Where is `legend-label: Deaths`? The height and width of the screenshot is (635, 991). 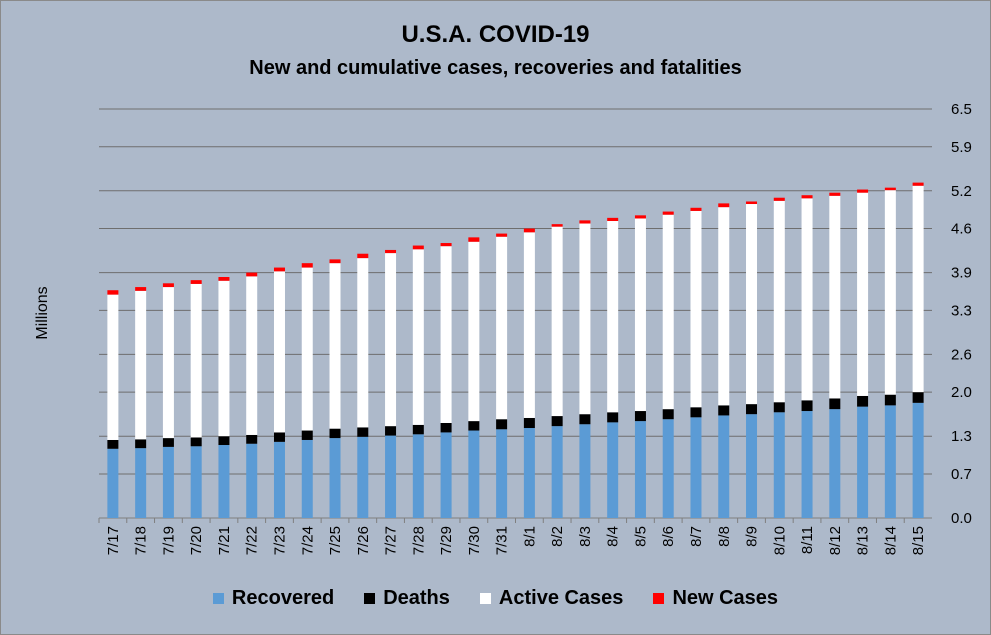
legend-label: Deaths is located at coordinates (416, 598).